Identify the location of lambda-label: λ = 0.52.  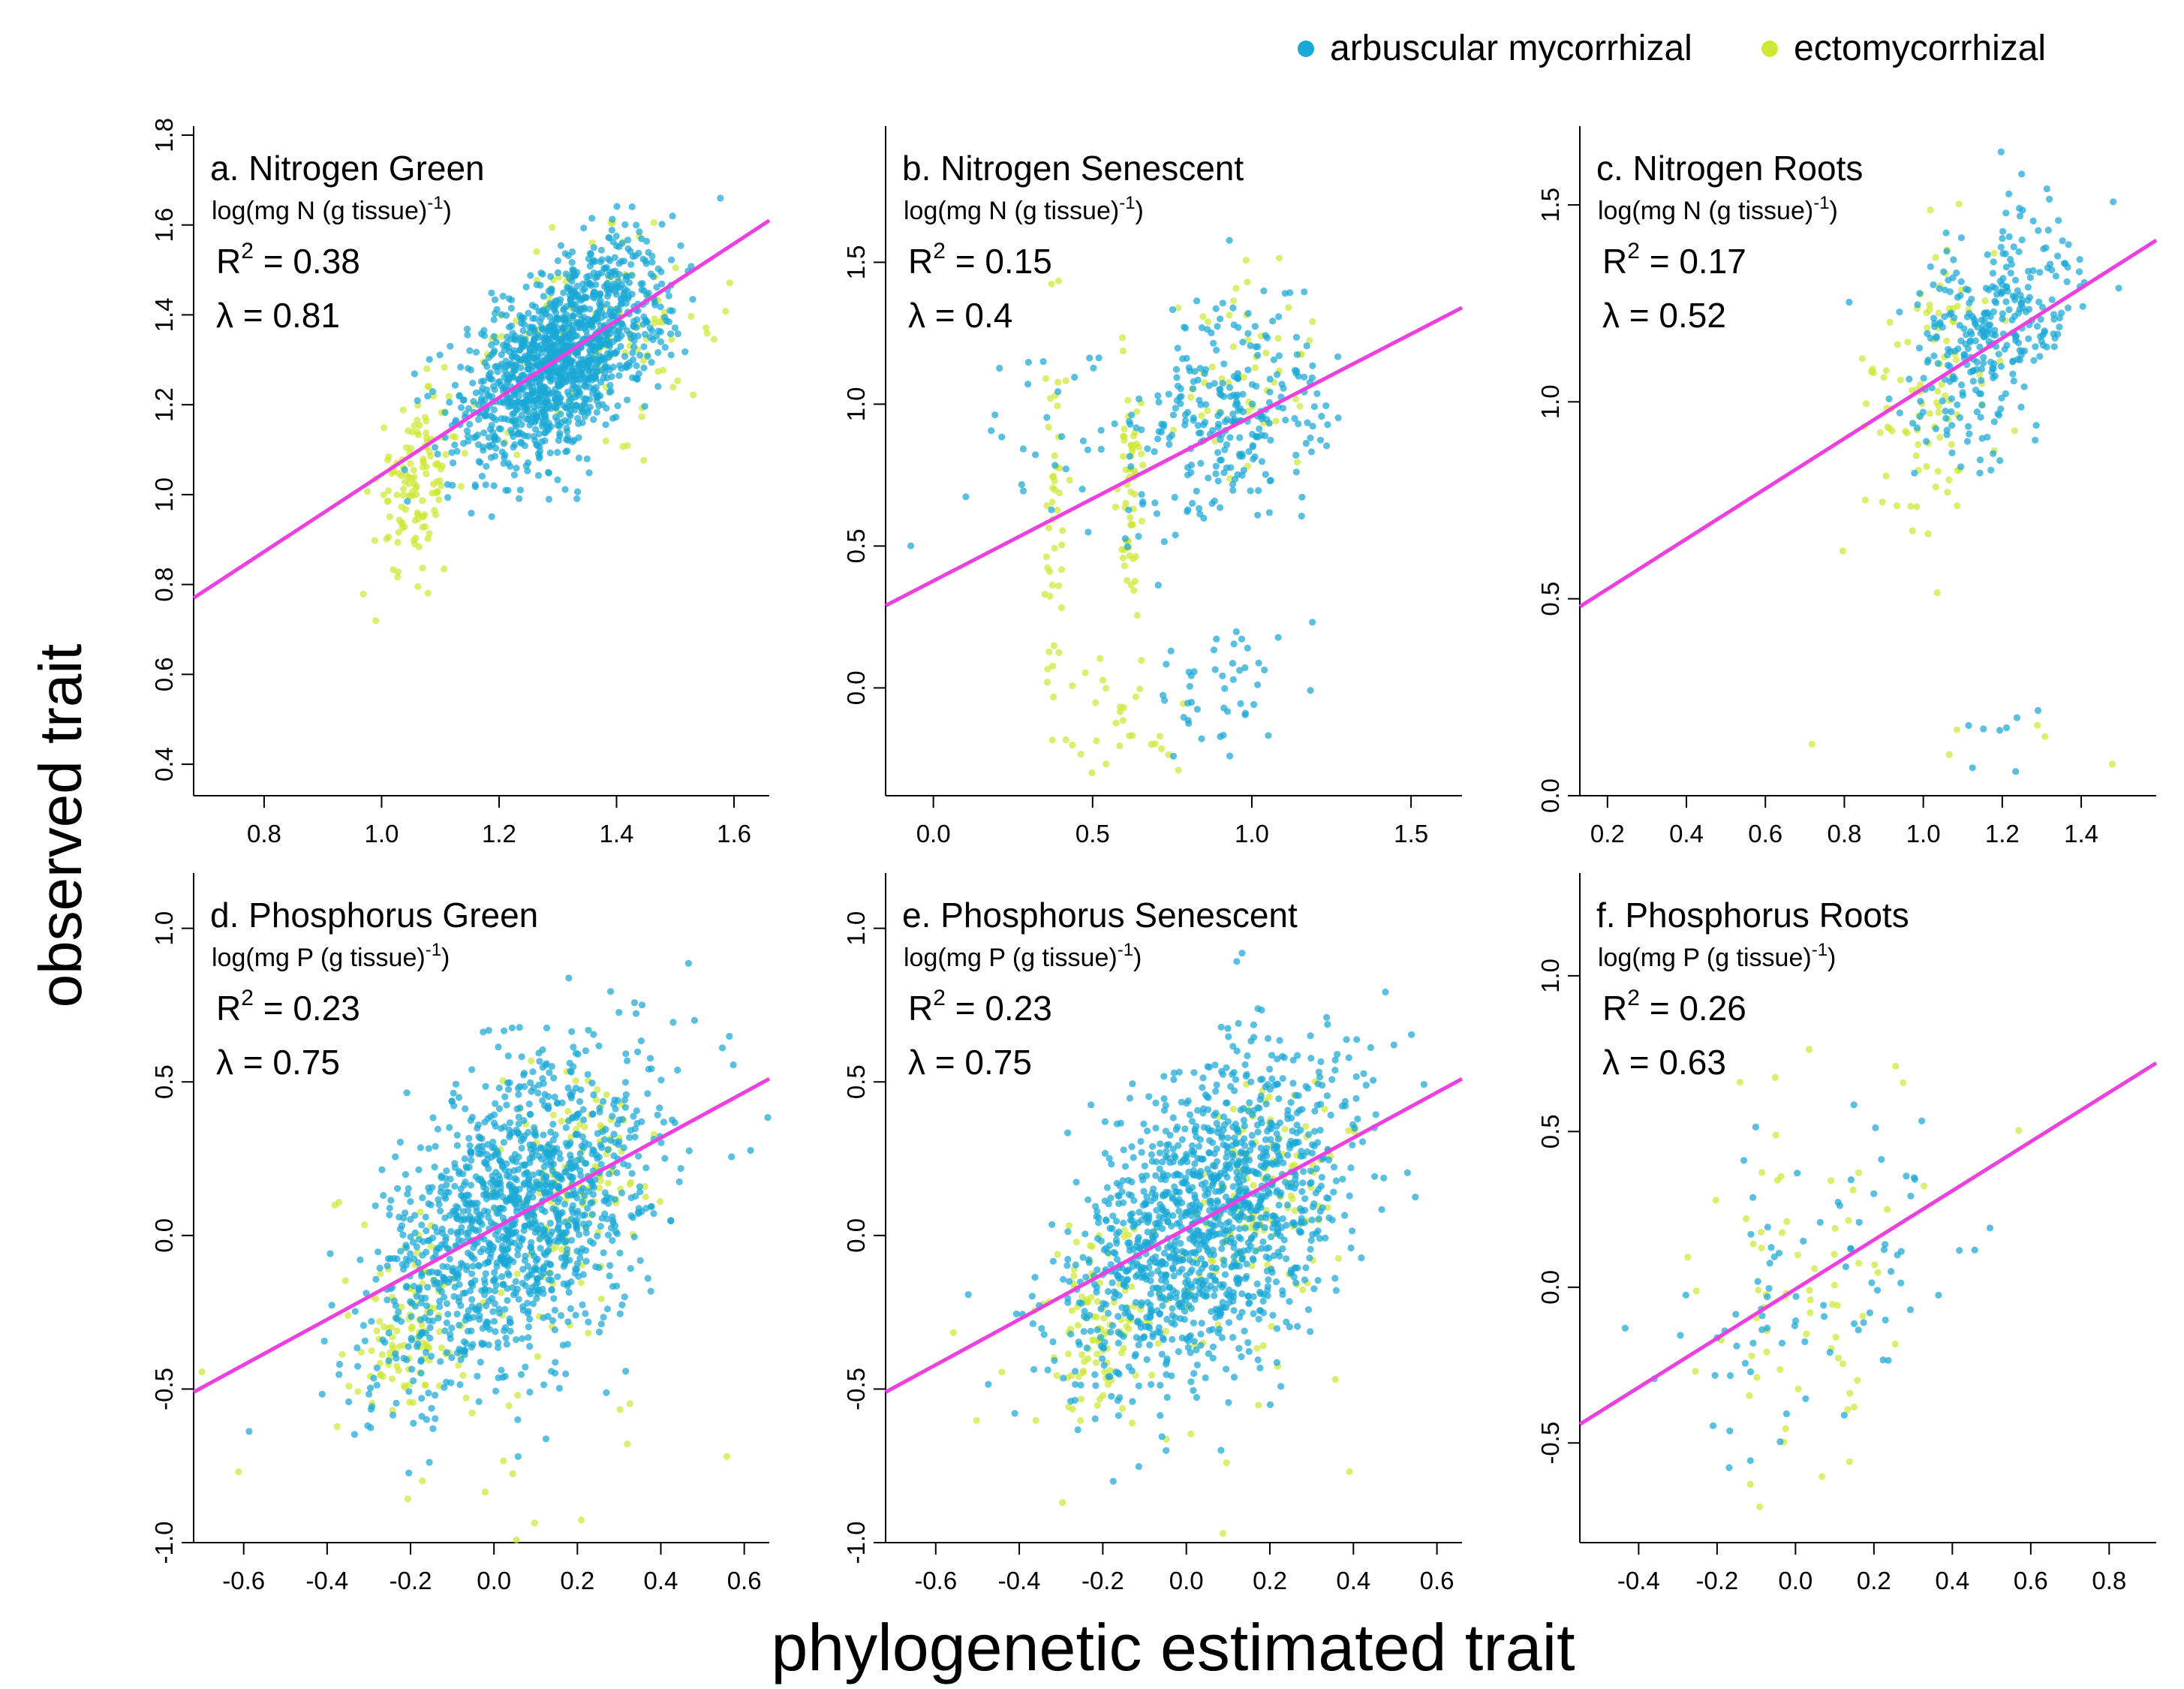
(1664, 315).